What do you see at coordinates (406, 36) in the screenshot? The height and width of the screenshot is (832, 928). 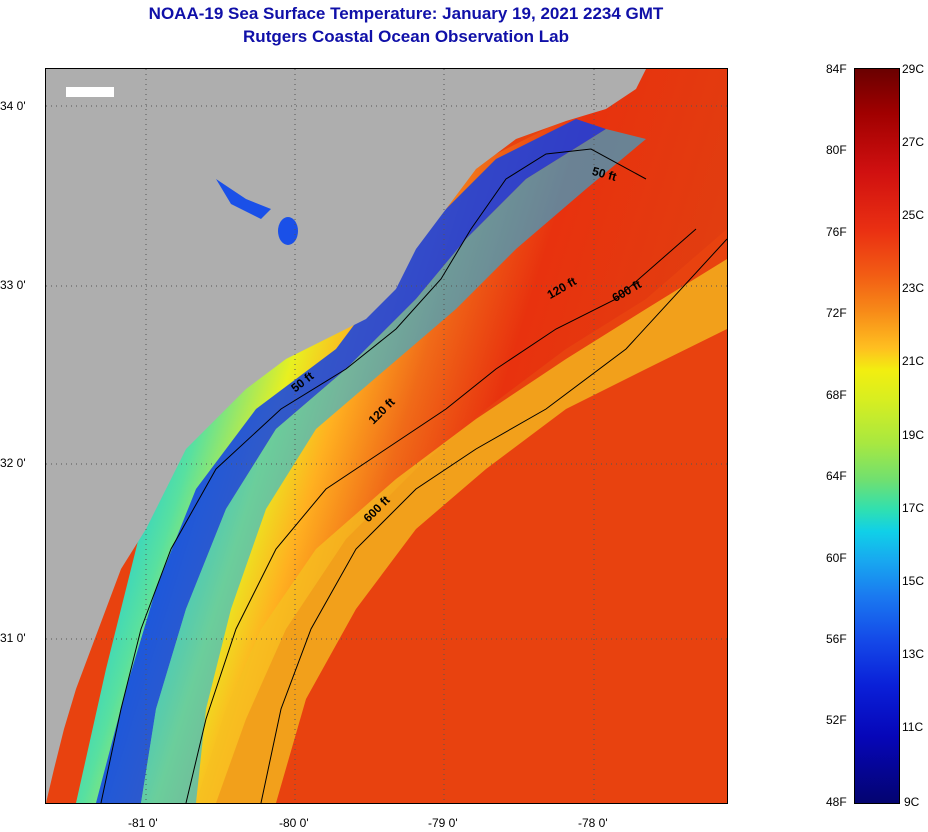 I see `map-subtitle: Rutgers Coastal Ocean Observation Lab` at bounding box center [406, 36].